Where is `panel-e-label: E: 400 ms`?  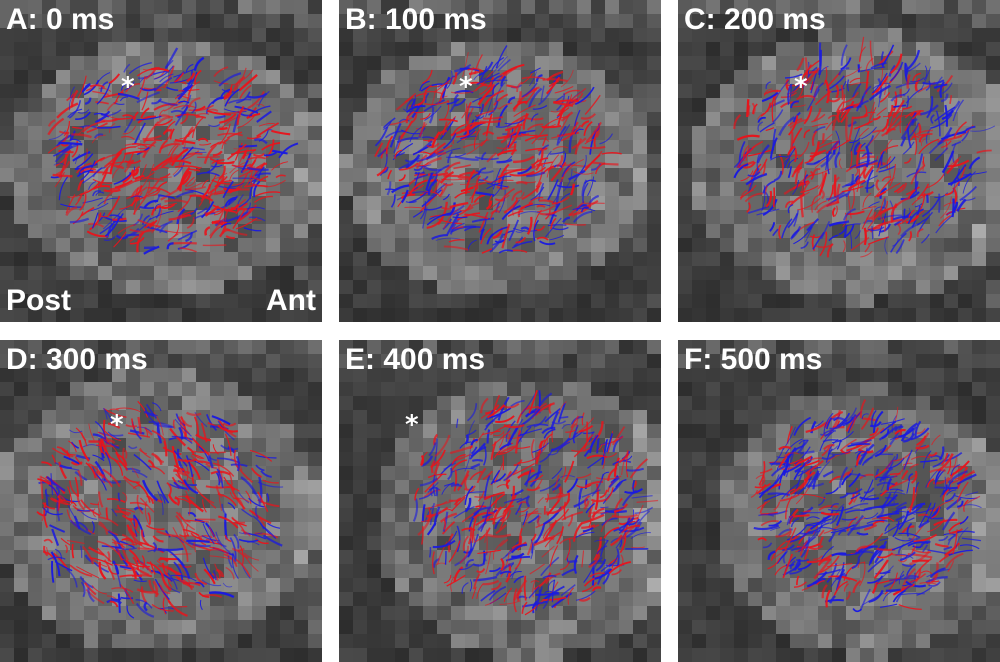
panel-e-label: E: 400 ms is located at coordinates (415, 359).